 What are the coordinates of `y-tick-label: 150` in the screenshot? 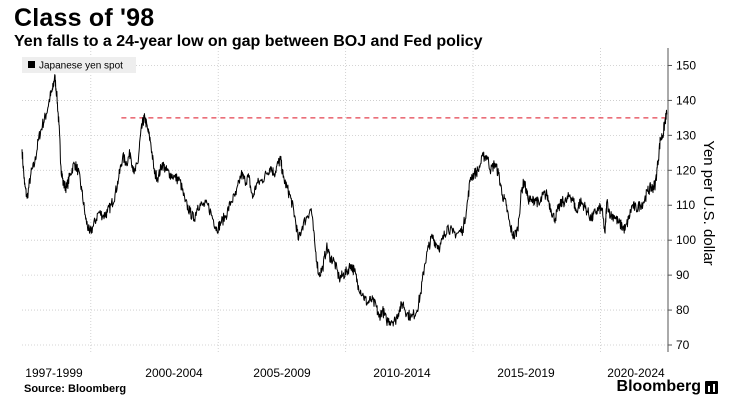 It's located at (686, 65).